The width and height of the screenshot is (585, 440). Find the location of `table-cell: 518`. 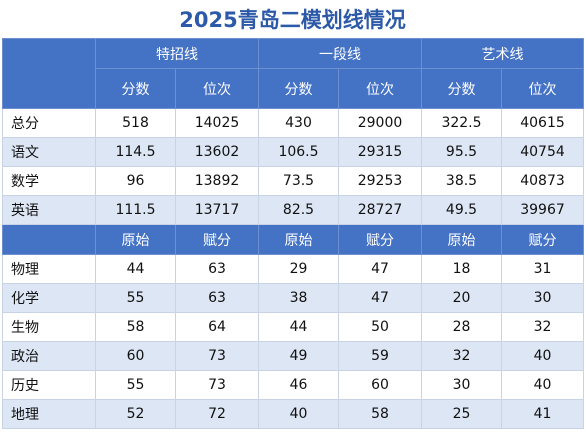

table-cell: 518 is located at coordinates (135, 123).